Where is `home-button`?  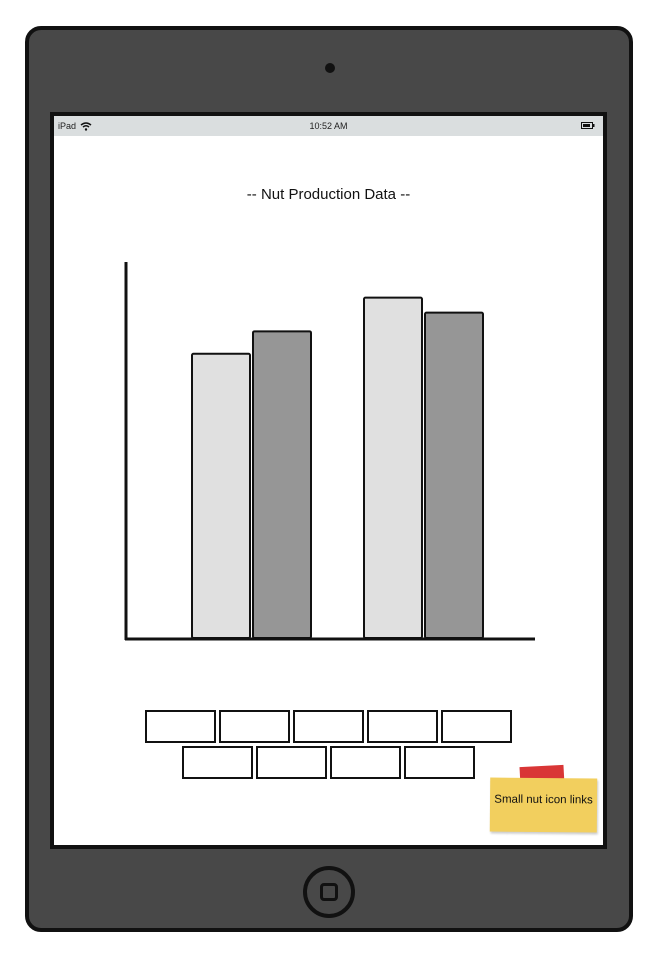 home-button is located at coordinates (329, 892).